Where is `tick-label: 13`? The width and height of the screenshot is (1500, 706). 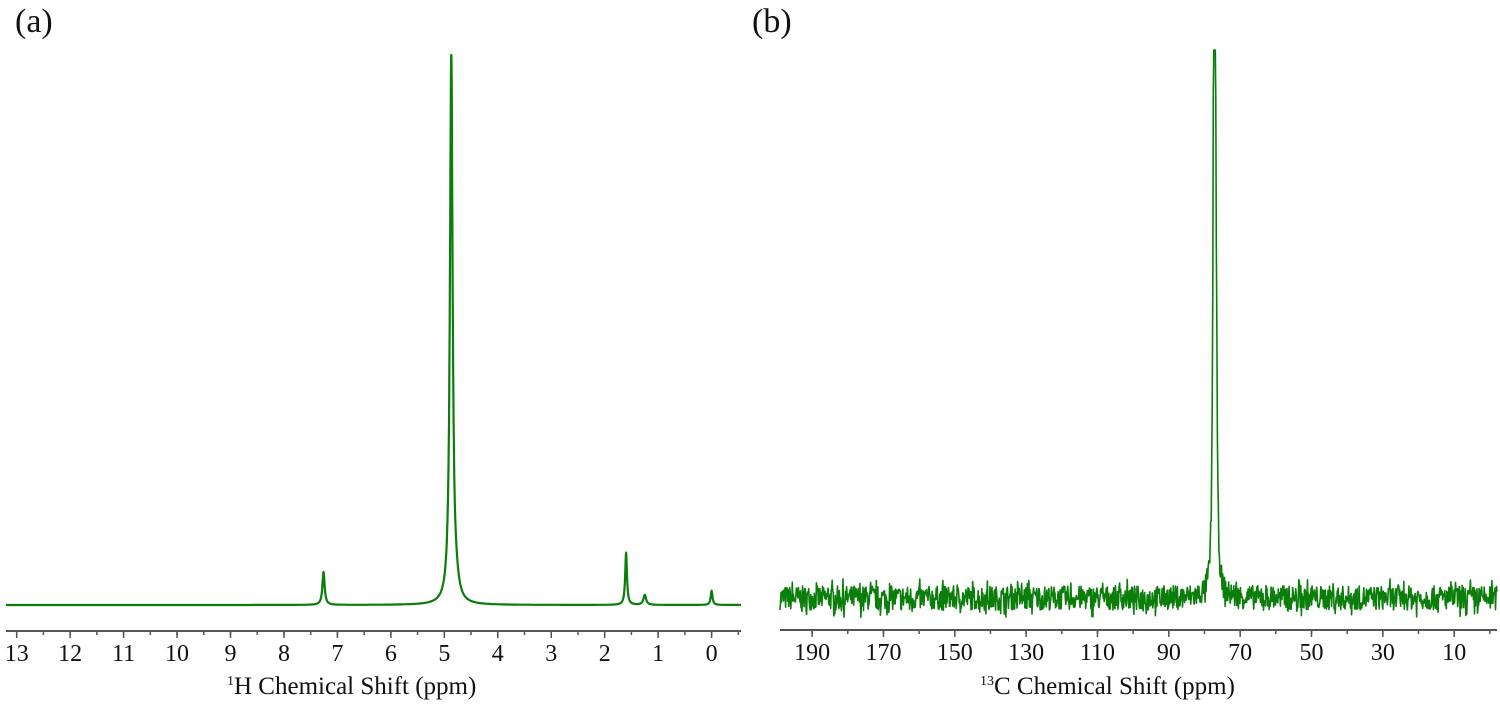
tick-label: 13 is located at coordinates (17, 654).